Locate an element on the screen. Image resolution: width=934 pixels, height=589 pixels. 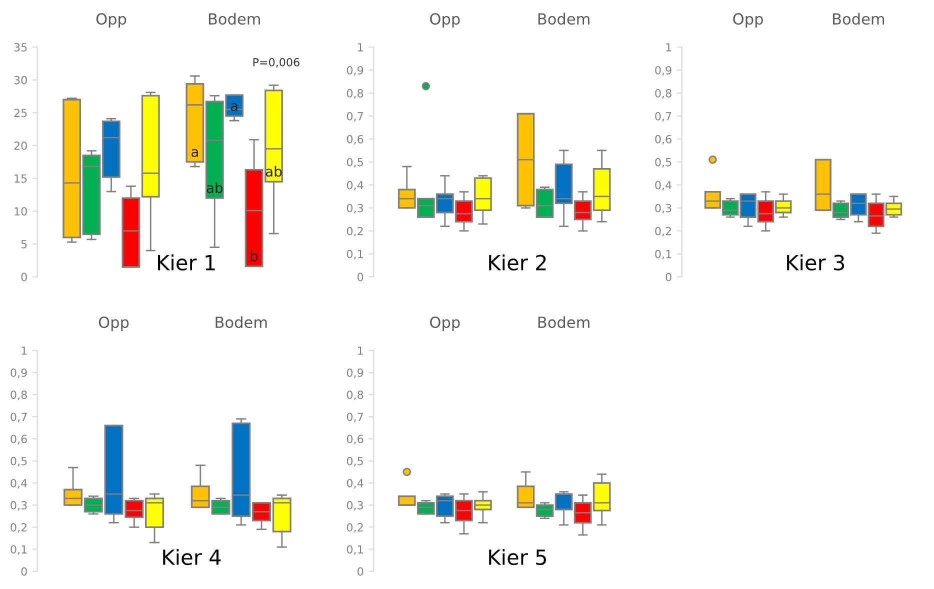
y-tick-label: 35 is located at coordinates (20, 47).